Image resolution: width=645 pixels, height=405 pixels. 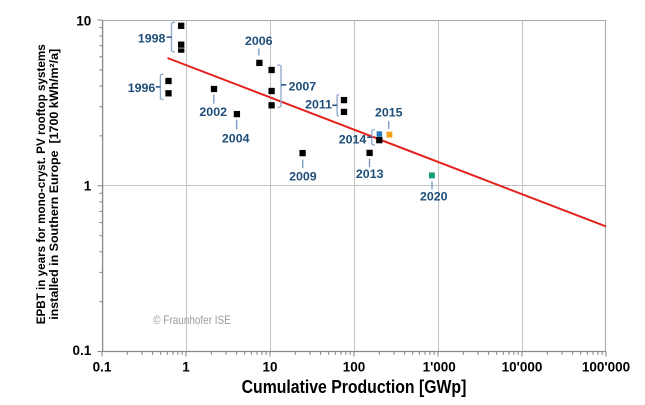 I want to click on svg-text: 2020, so click(x=434, y=196).